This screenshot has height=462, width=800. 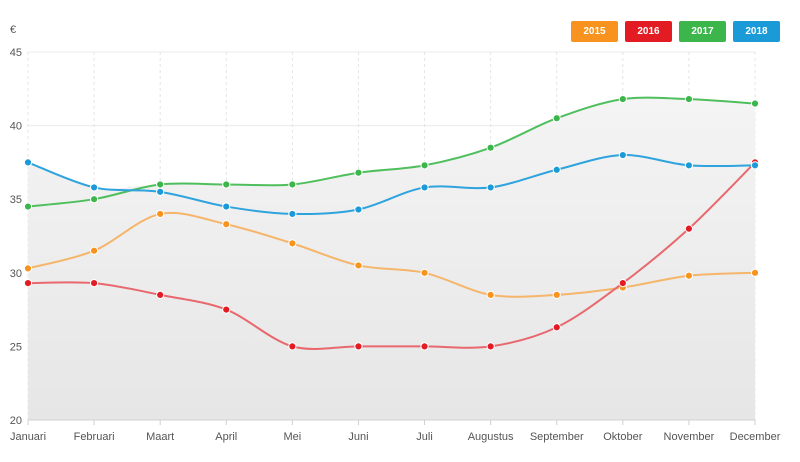 I want to click on series-line-2018, so click(x=391, y=185).